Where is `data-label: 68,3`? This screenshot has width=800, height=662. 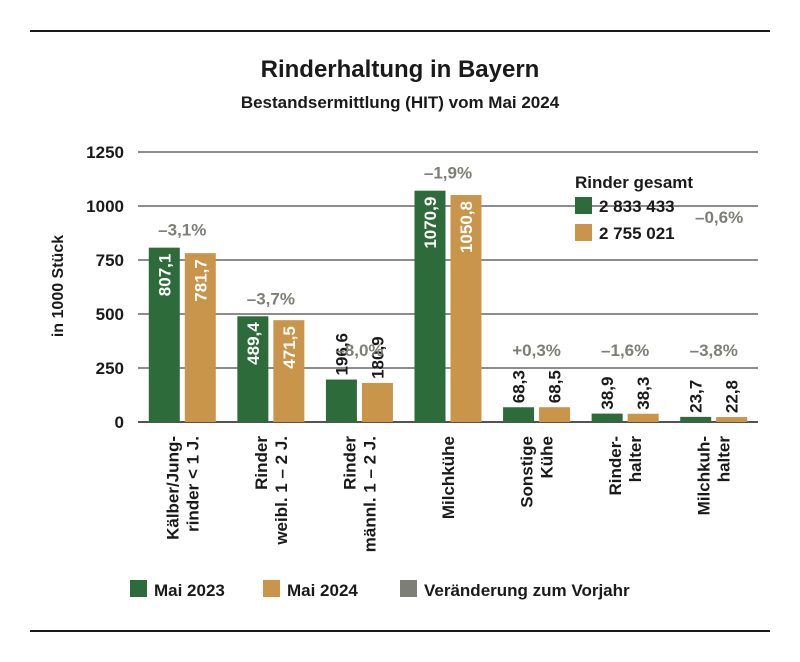 data-label: 68,3 is located at coordinates (519, 386).